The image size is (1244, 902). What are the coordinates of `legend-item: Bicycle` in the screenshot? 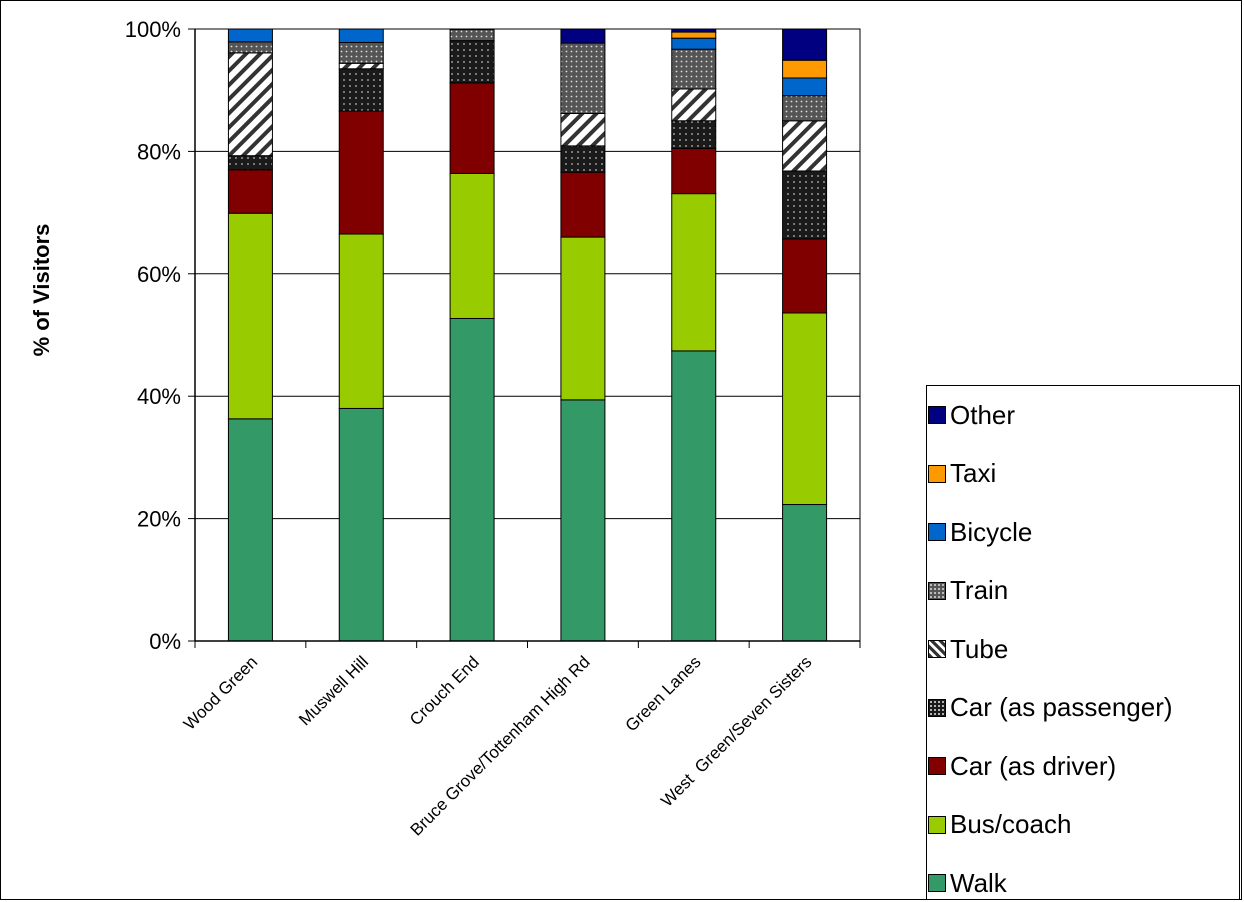 It's located at (979, 532).